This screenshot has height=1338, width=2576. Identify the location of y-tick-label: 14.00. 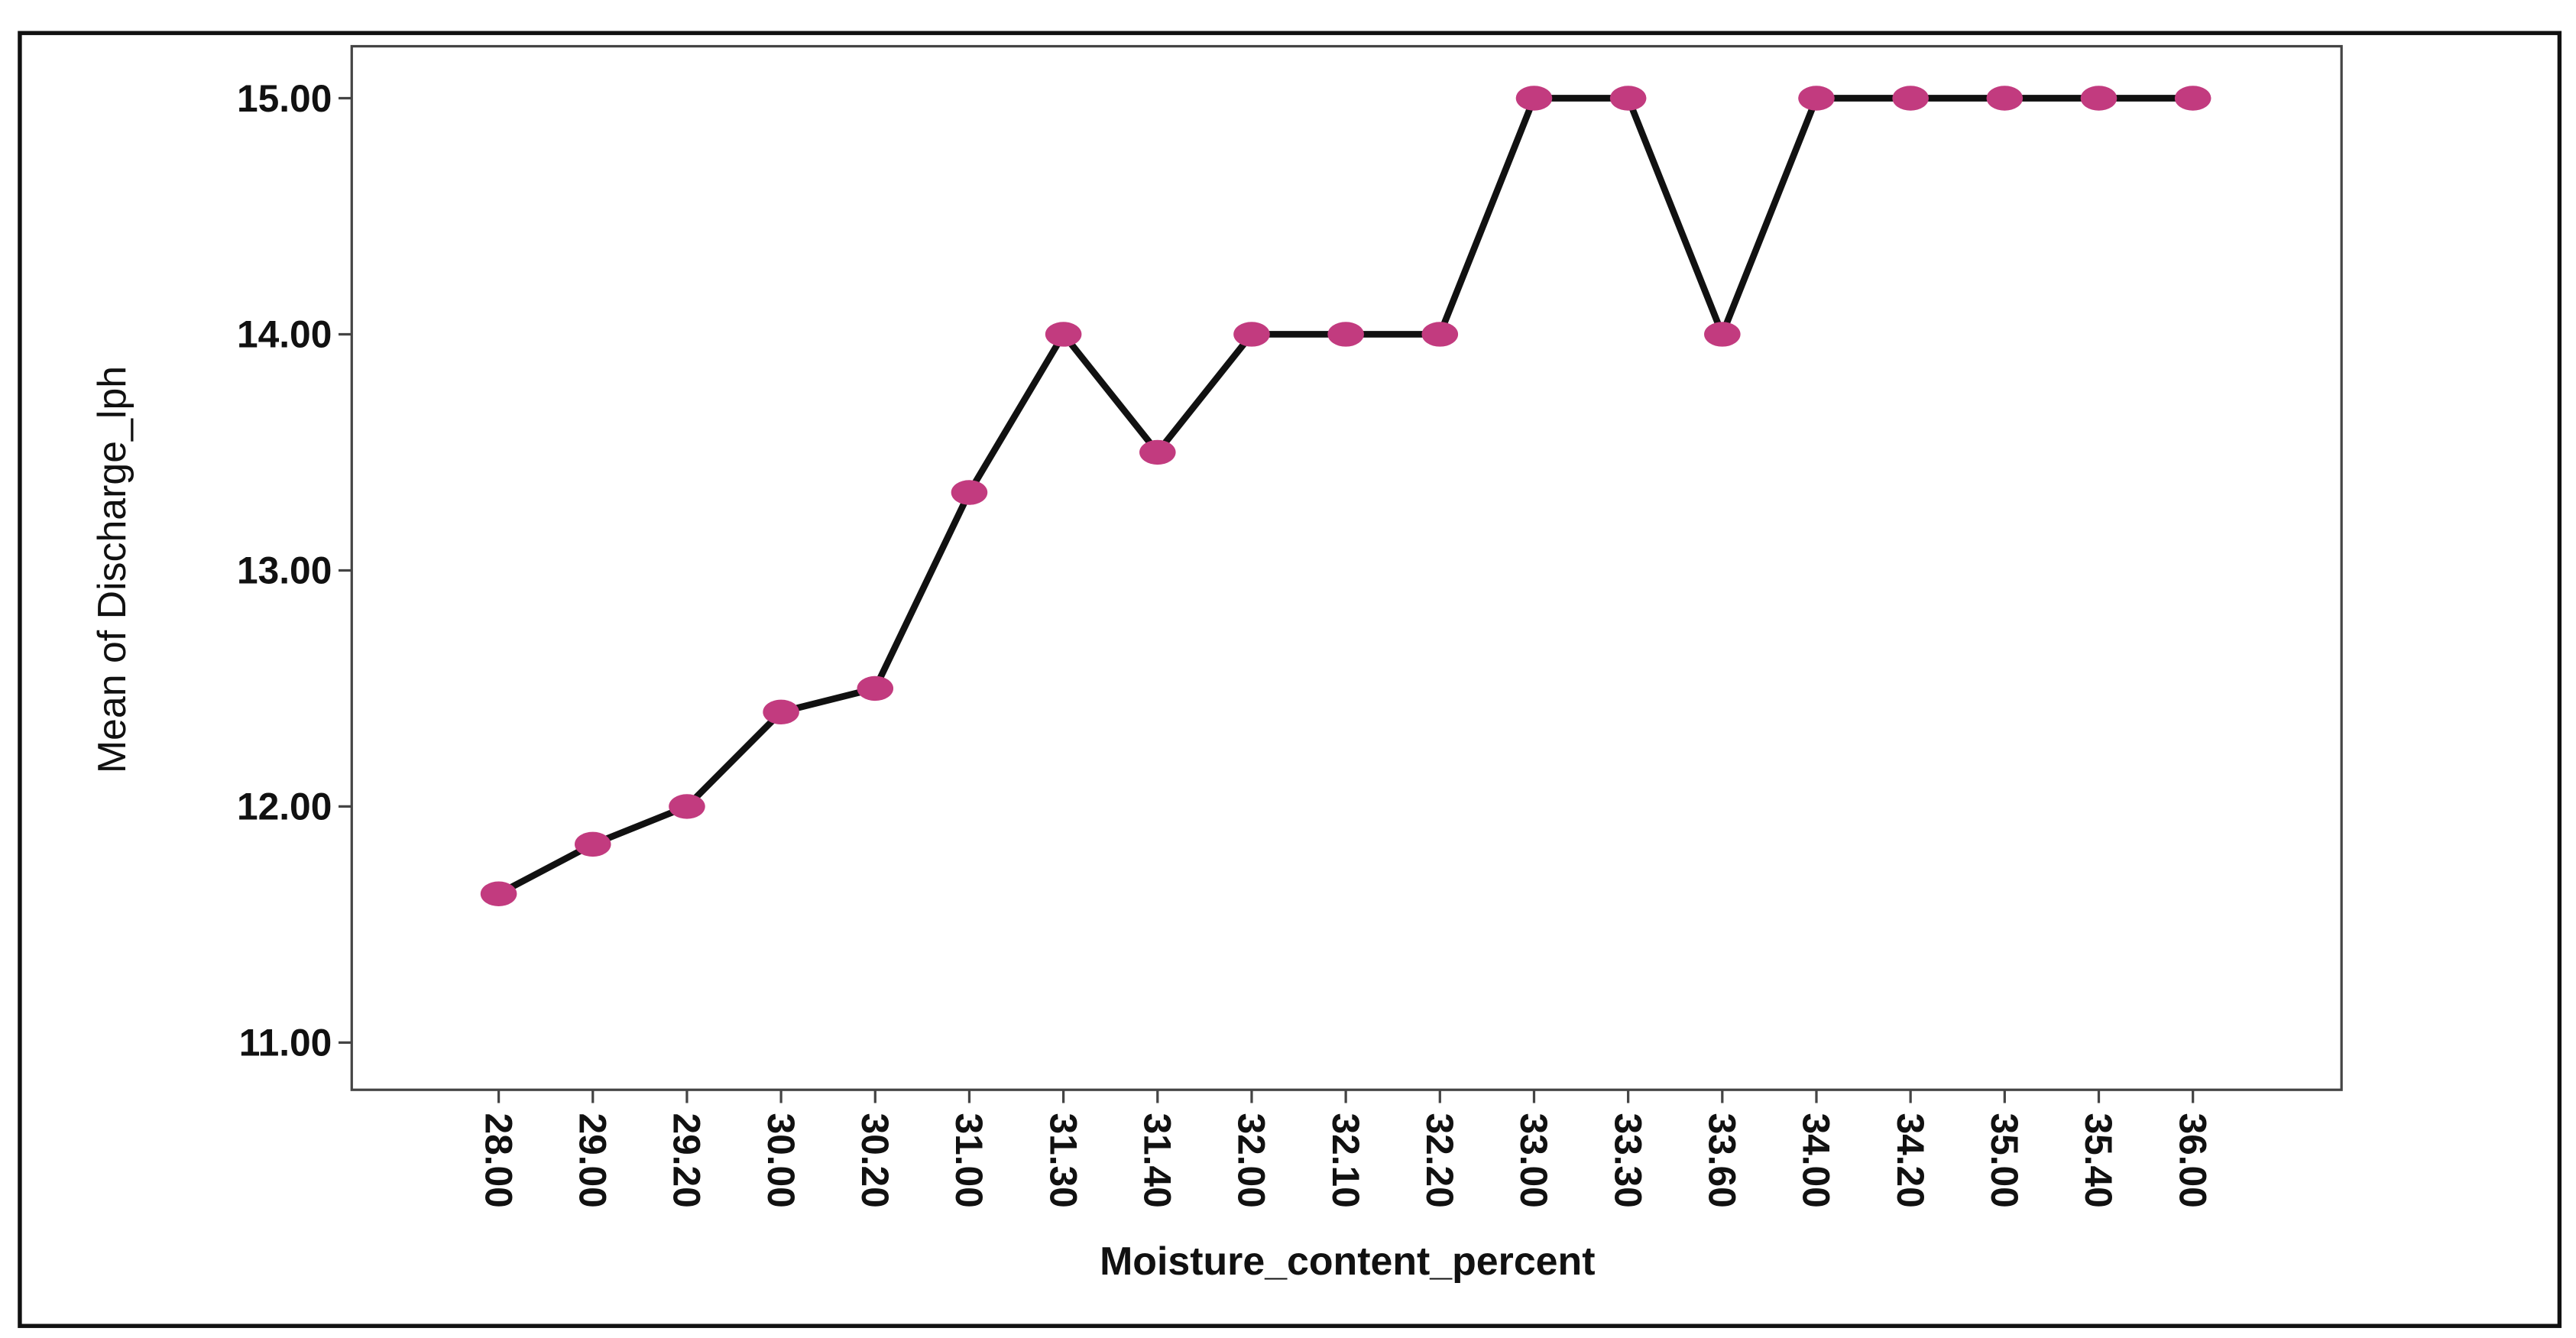
(284, 334).